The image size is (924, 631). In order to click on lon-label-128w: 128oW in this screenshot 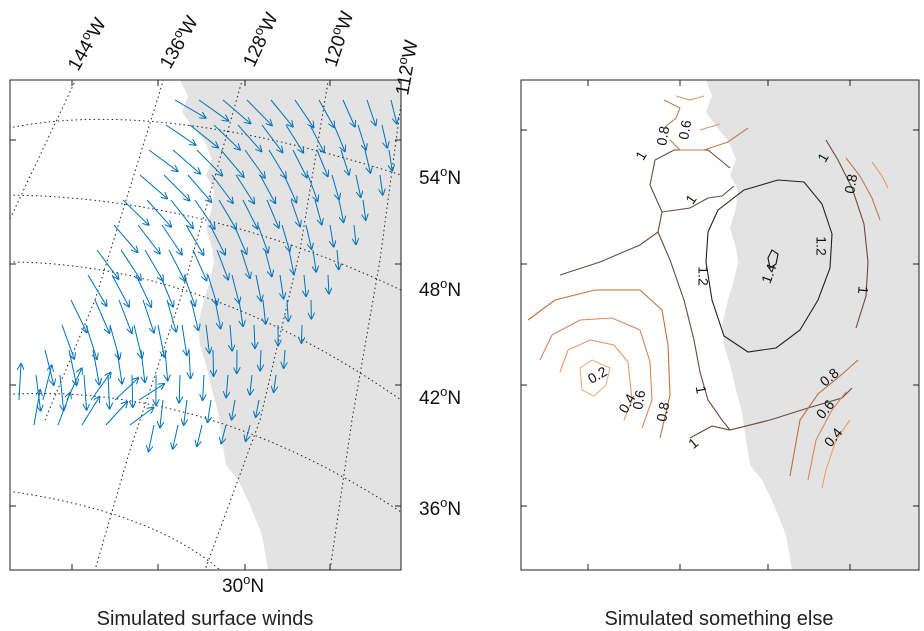, I will do `click(260, 39)`.